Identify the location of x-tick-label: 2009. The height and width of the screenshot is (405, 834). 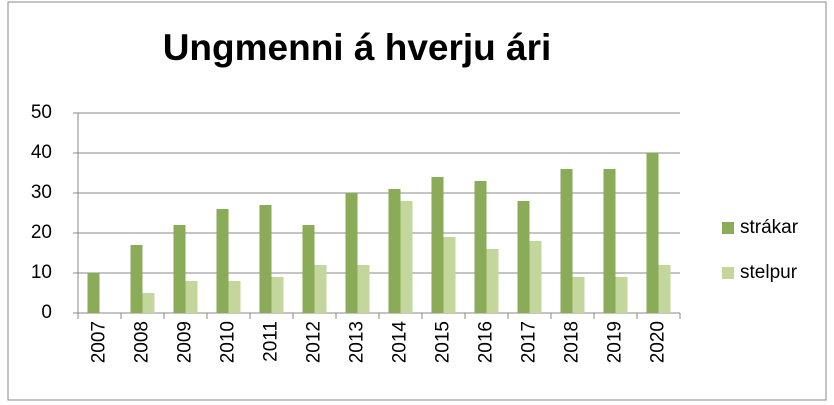
(185, 342).